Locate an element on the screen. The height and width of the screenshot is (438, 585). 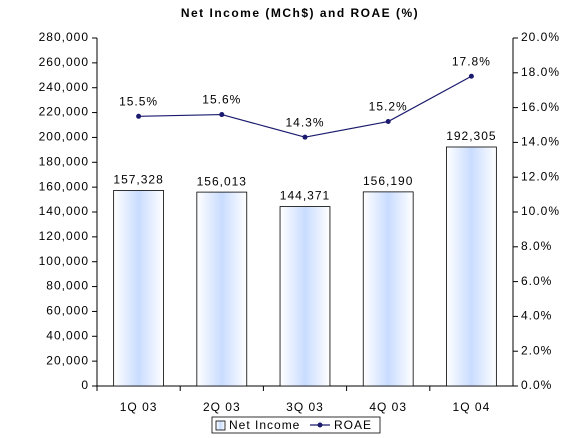
y-tick-label: 260,000 is located at coordinates (64, 62).